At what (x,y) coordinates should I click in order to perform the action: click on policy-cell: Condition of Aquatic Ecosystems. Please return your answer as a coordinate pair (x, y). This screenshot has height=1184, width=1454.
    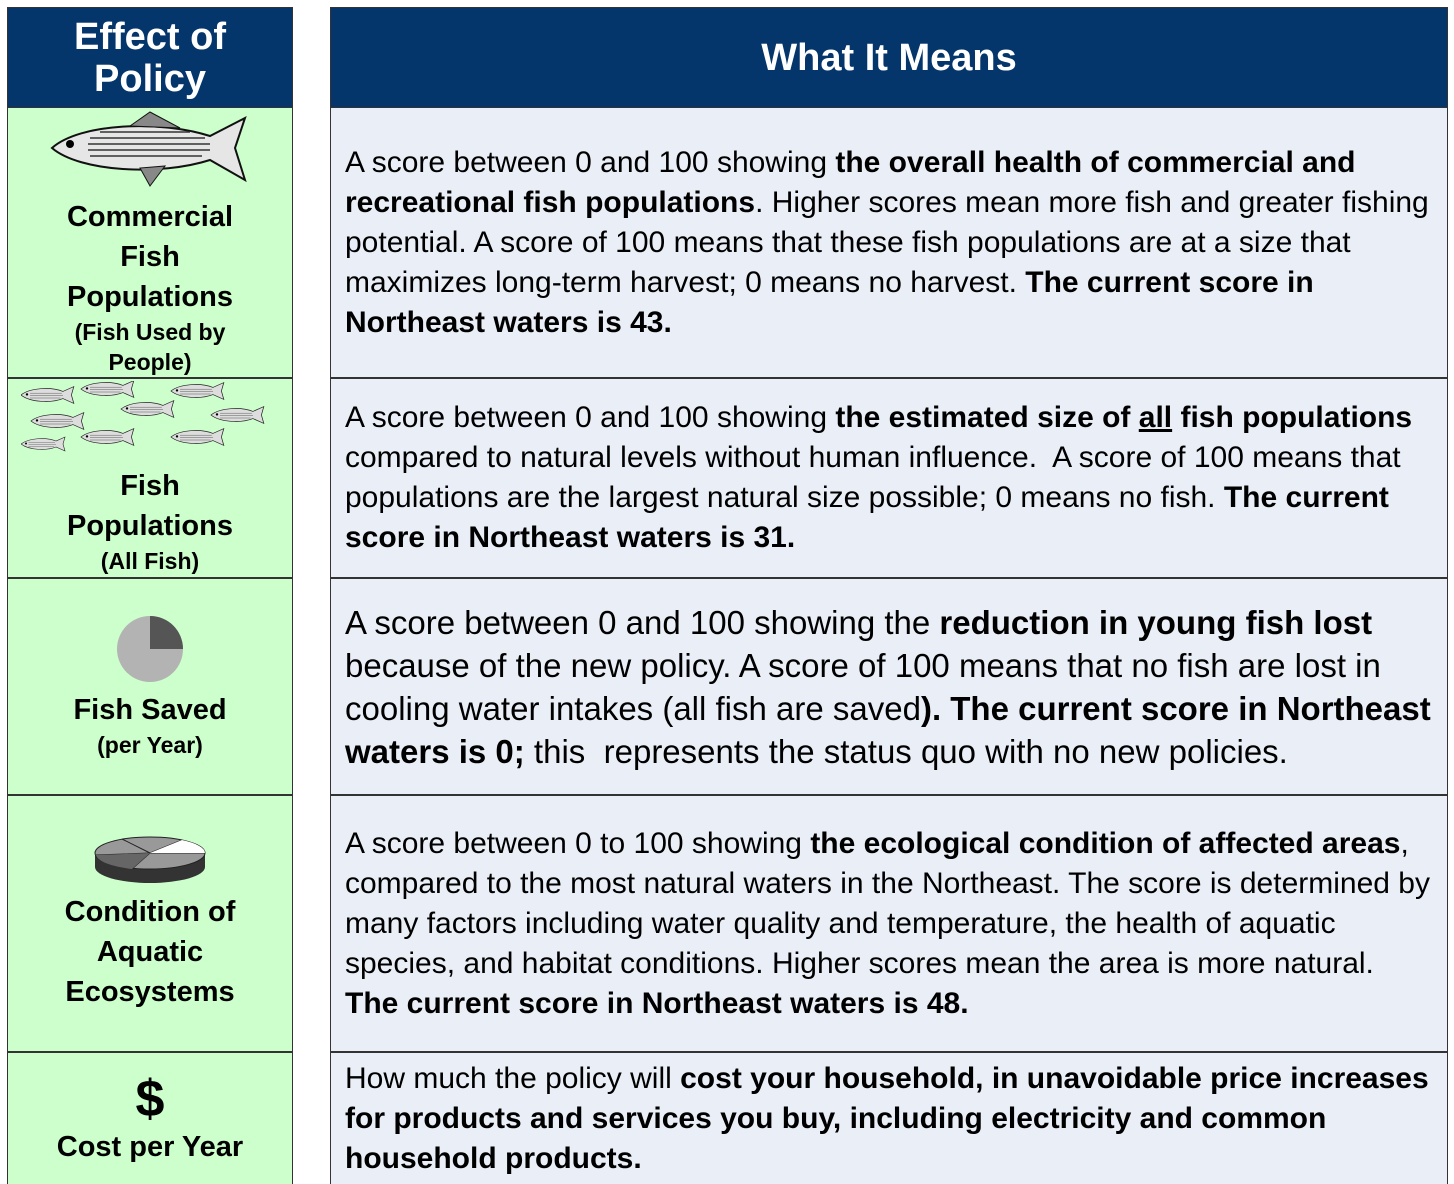
    Looking at the image, I should click on (150, 923).